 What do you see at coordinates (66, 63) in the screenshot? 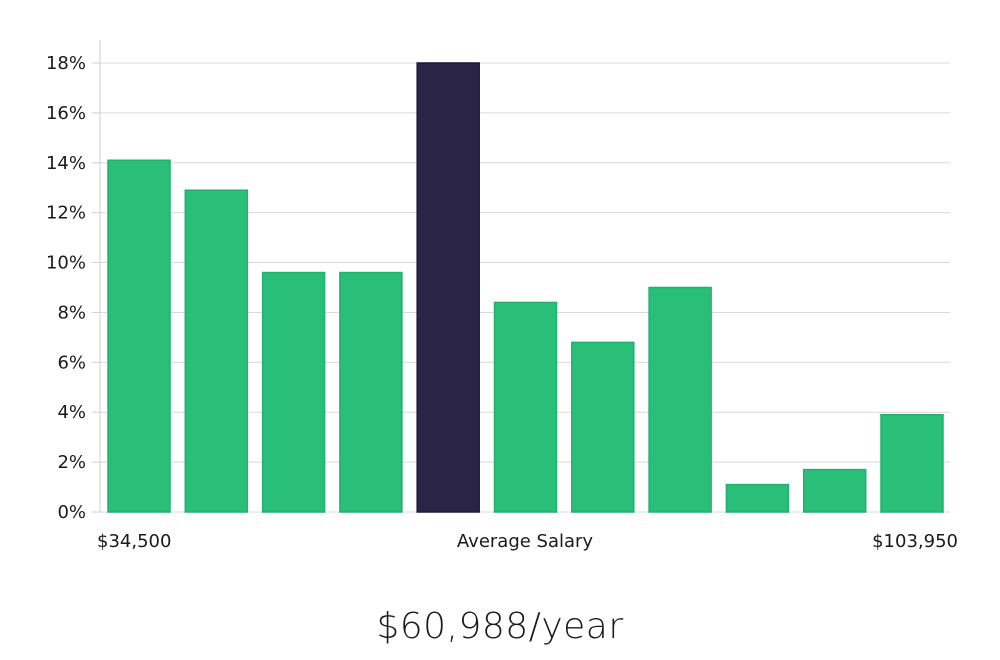
I see `y-tick-label: 18%` at bounding box center [66, 63].